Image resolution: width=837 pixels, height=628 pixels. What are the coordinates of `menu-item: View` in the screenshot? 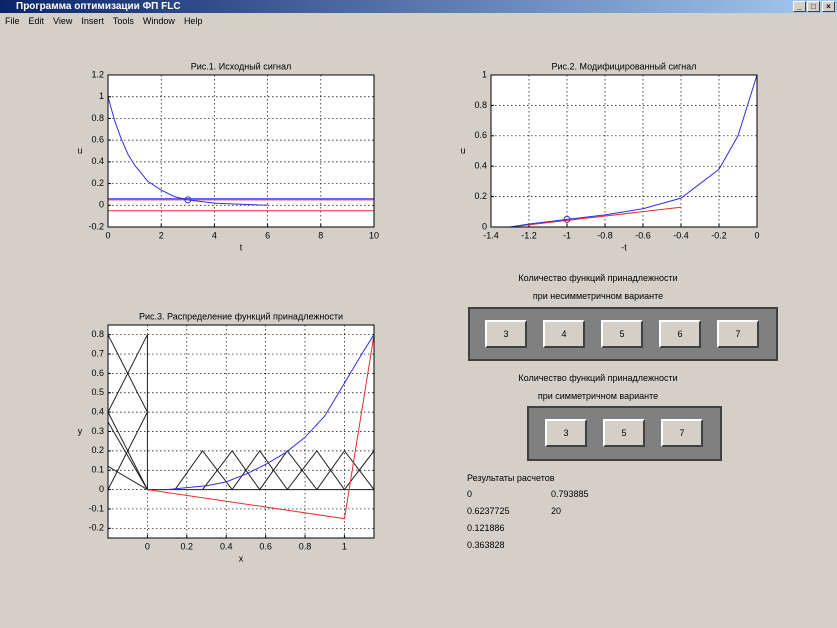 It's located at (63, 21).